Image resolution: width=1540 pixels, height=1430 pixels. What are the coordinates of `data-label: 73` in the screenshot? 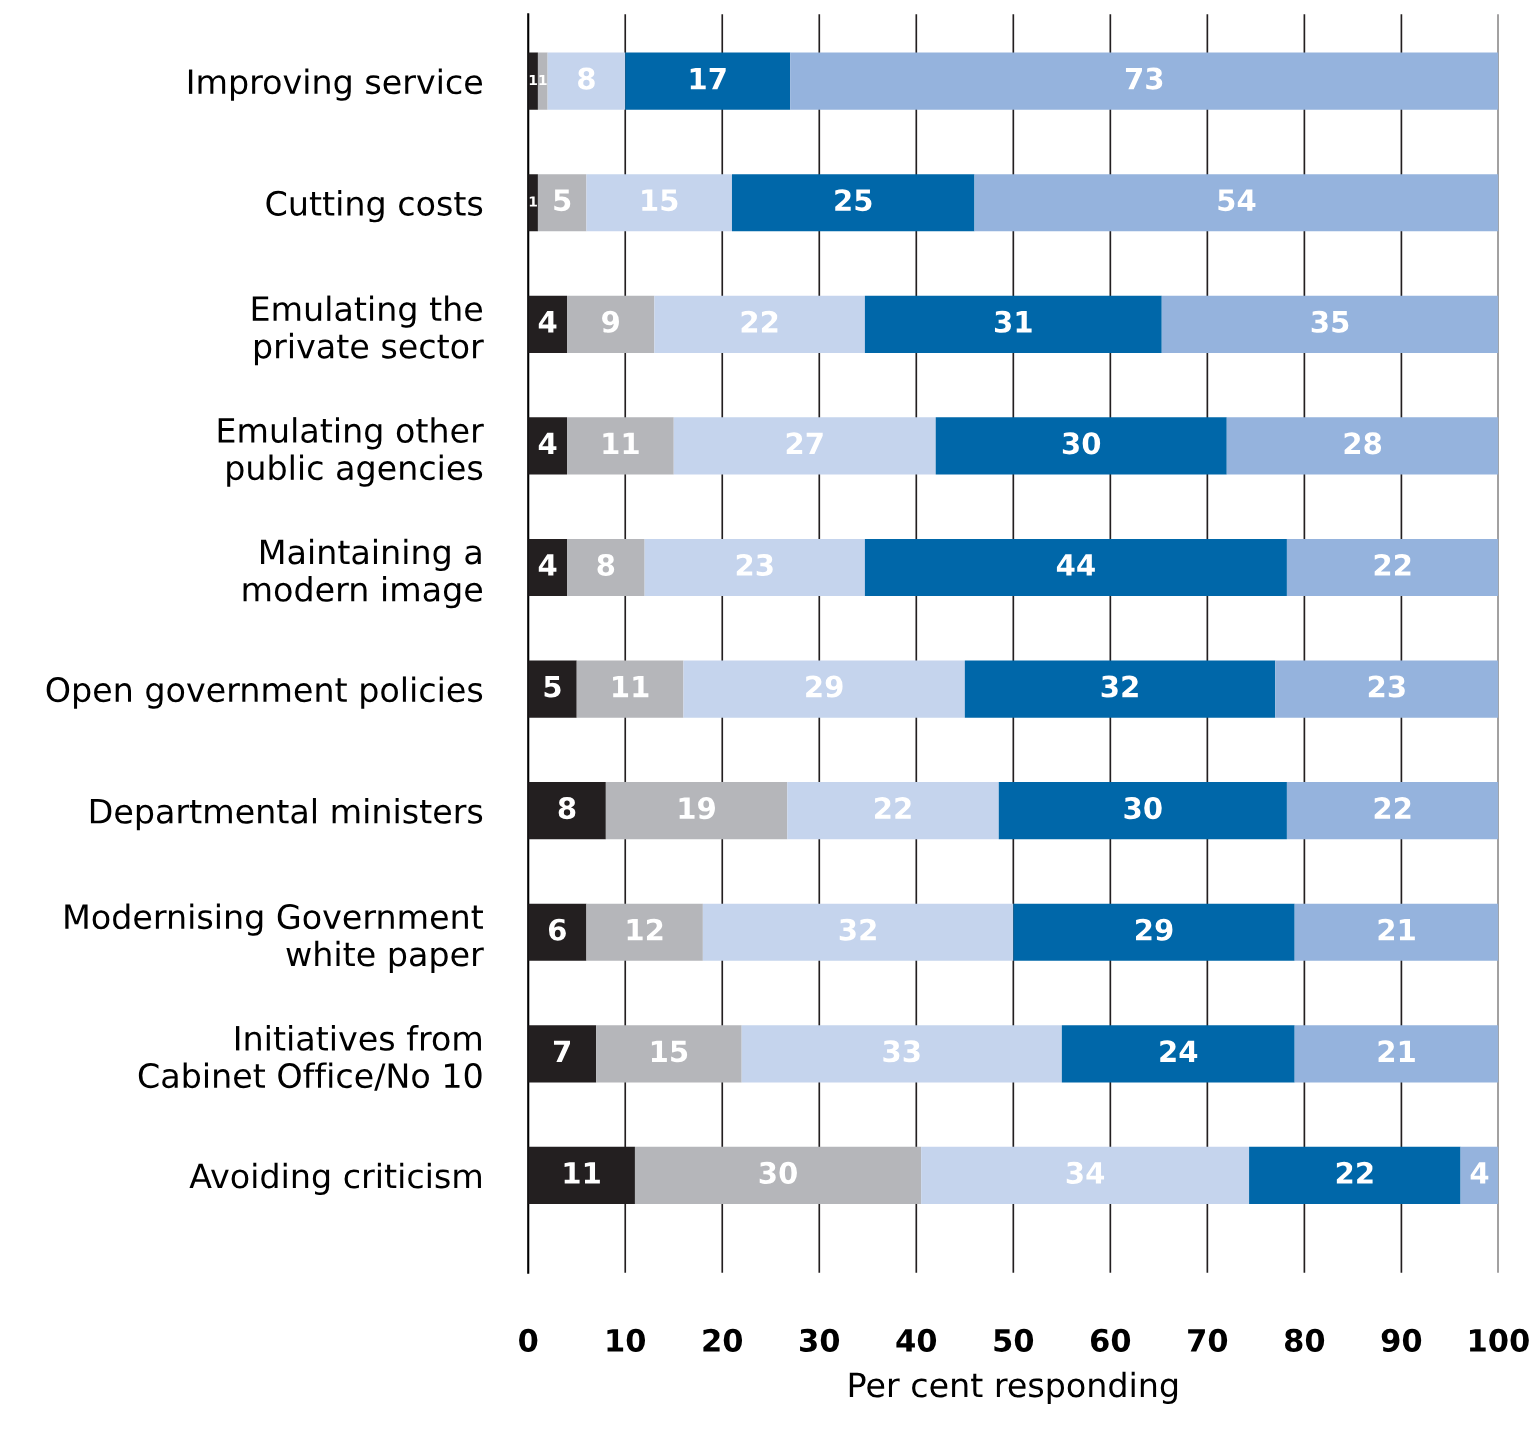 It's located at (1144, 78).